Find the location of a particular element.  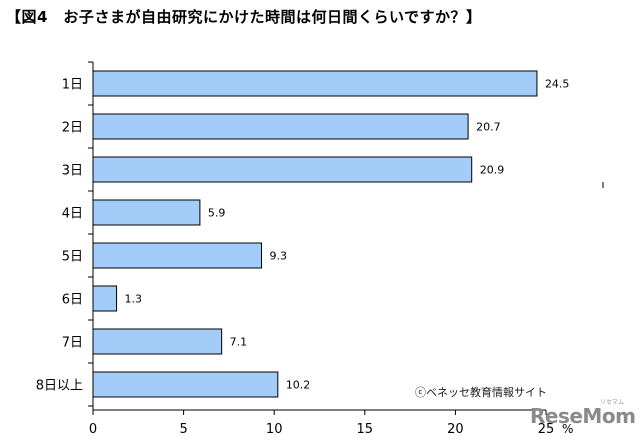

resemom-logo-kana: リセマム is located at coordinates (612, 402).